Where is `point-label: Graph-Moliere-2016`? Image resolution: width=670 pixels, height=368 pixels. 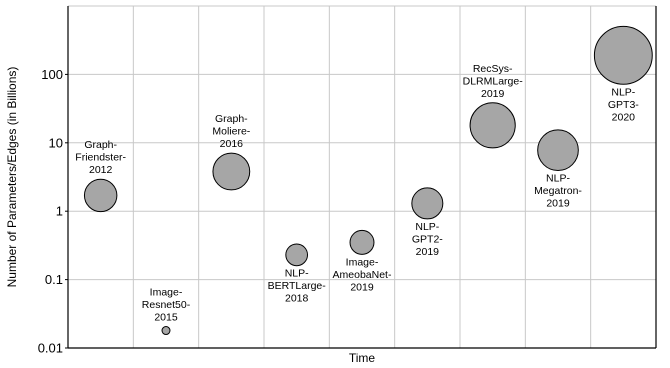
point-label: Graph-Moliere-2016 is located at coordinates (231, 131).